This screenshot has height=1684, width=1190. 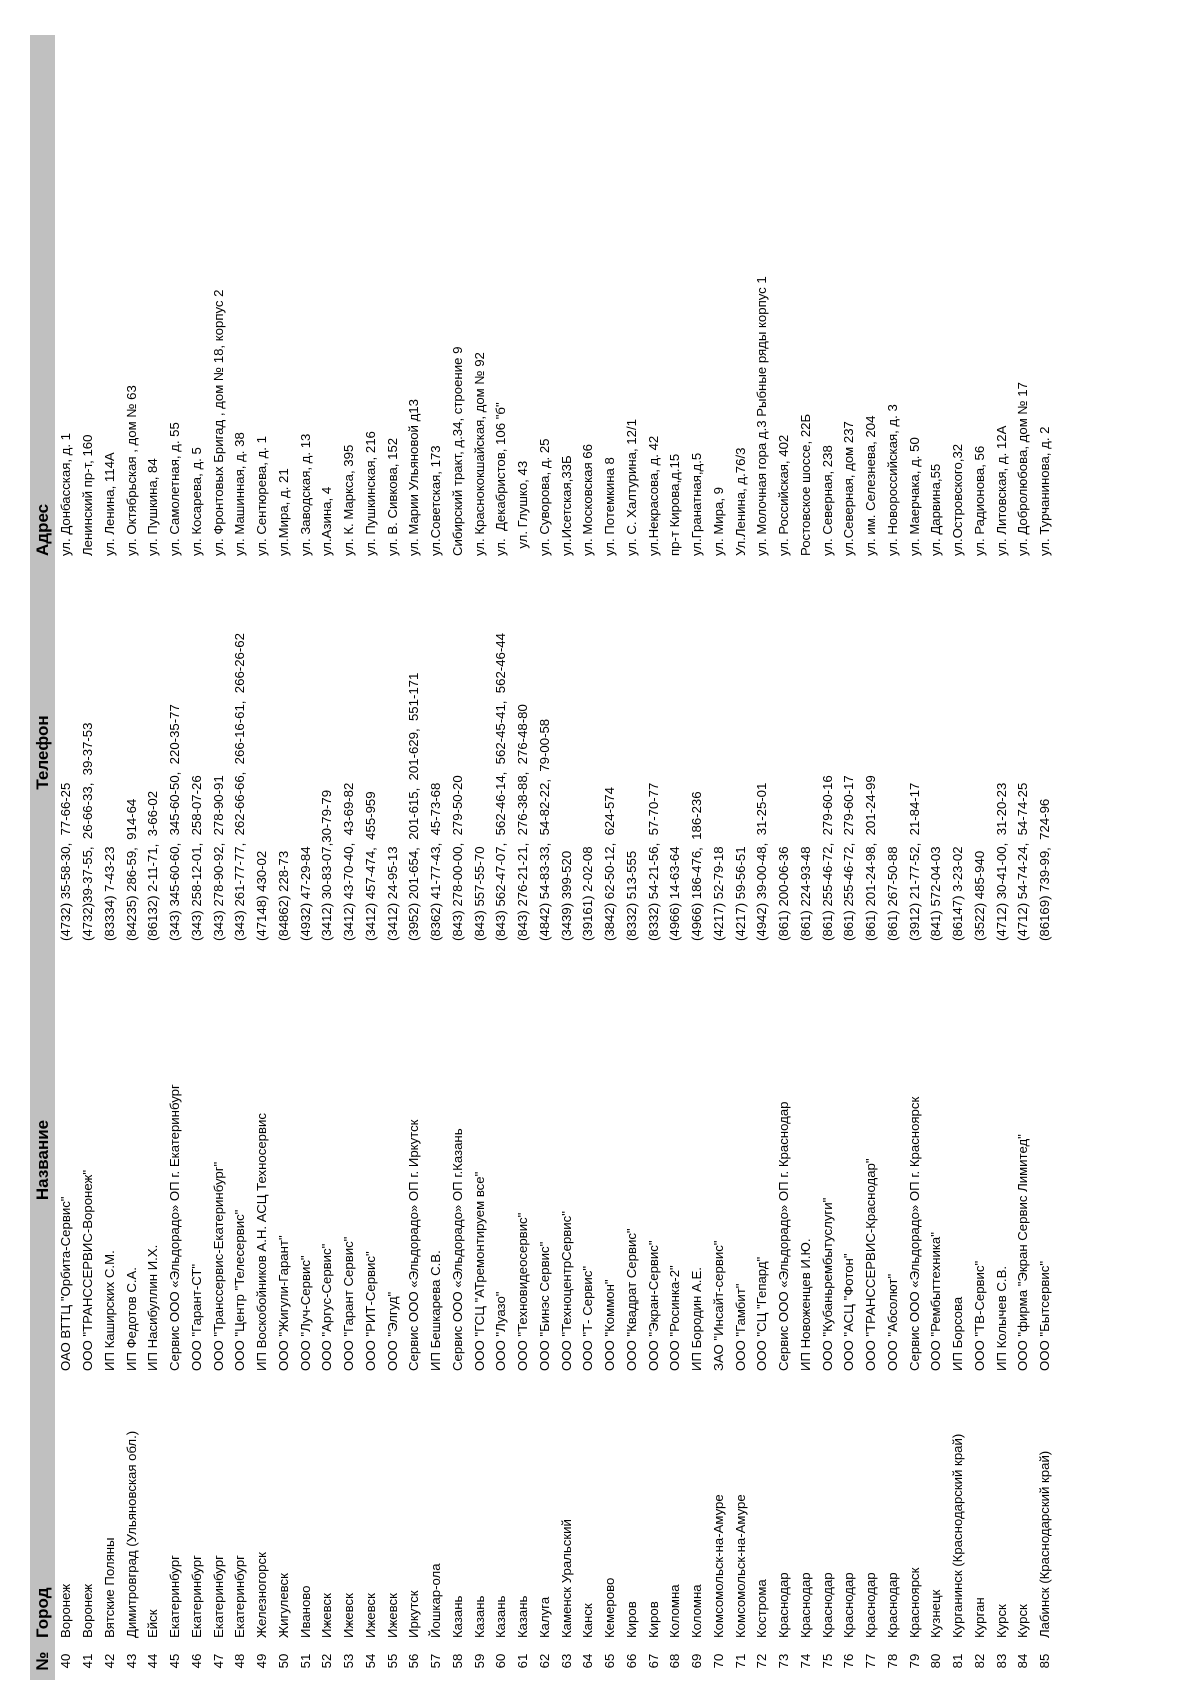 What do you see at coordinates (718, 521) in the screenshot?
I see `address-cell: ул. Мира, 9` at bounding box center [718, 521].